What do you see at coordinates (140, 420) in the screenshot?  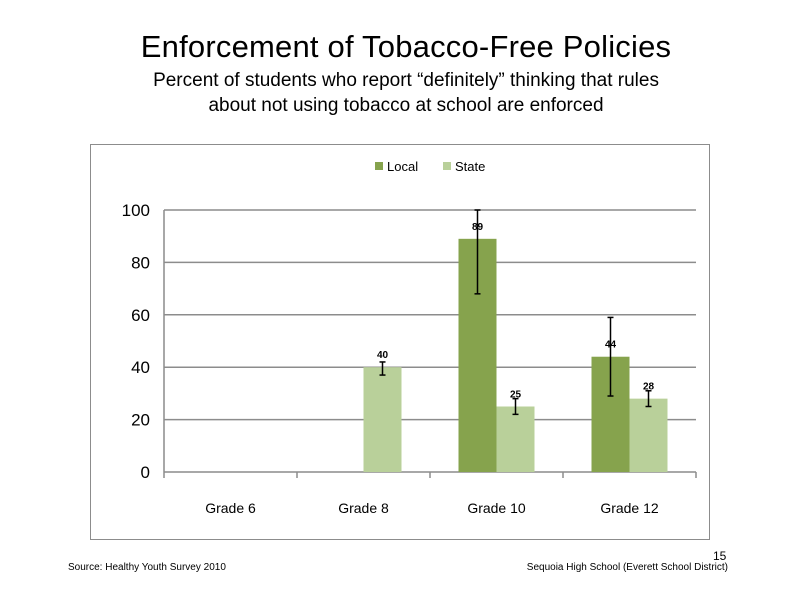 I see `y-tick-label: 20` at bounding box center [140, 420].